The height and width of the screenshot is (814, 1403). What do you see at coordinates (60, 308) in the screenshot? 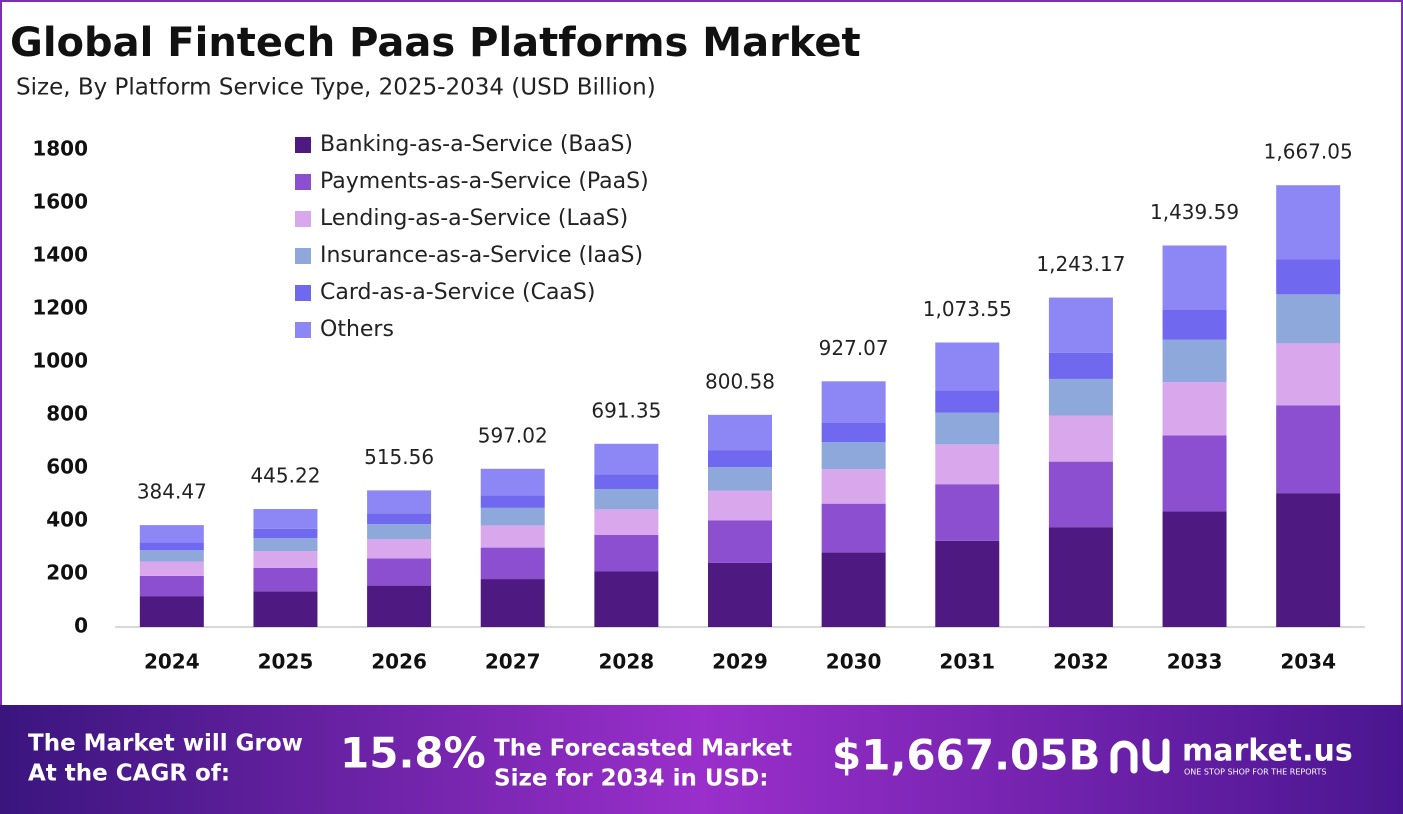
I see `y-tick-label: 1200` at bounding box center [60, 308].